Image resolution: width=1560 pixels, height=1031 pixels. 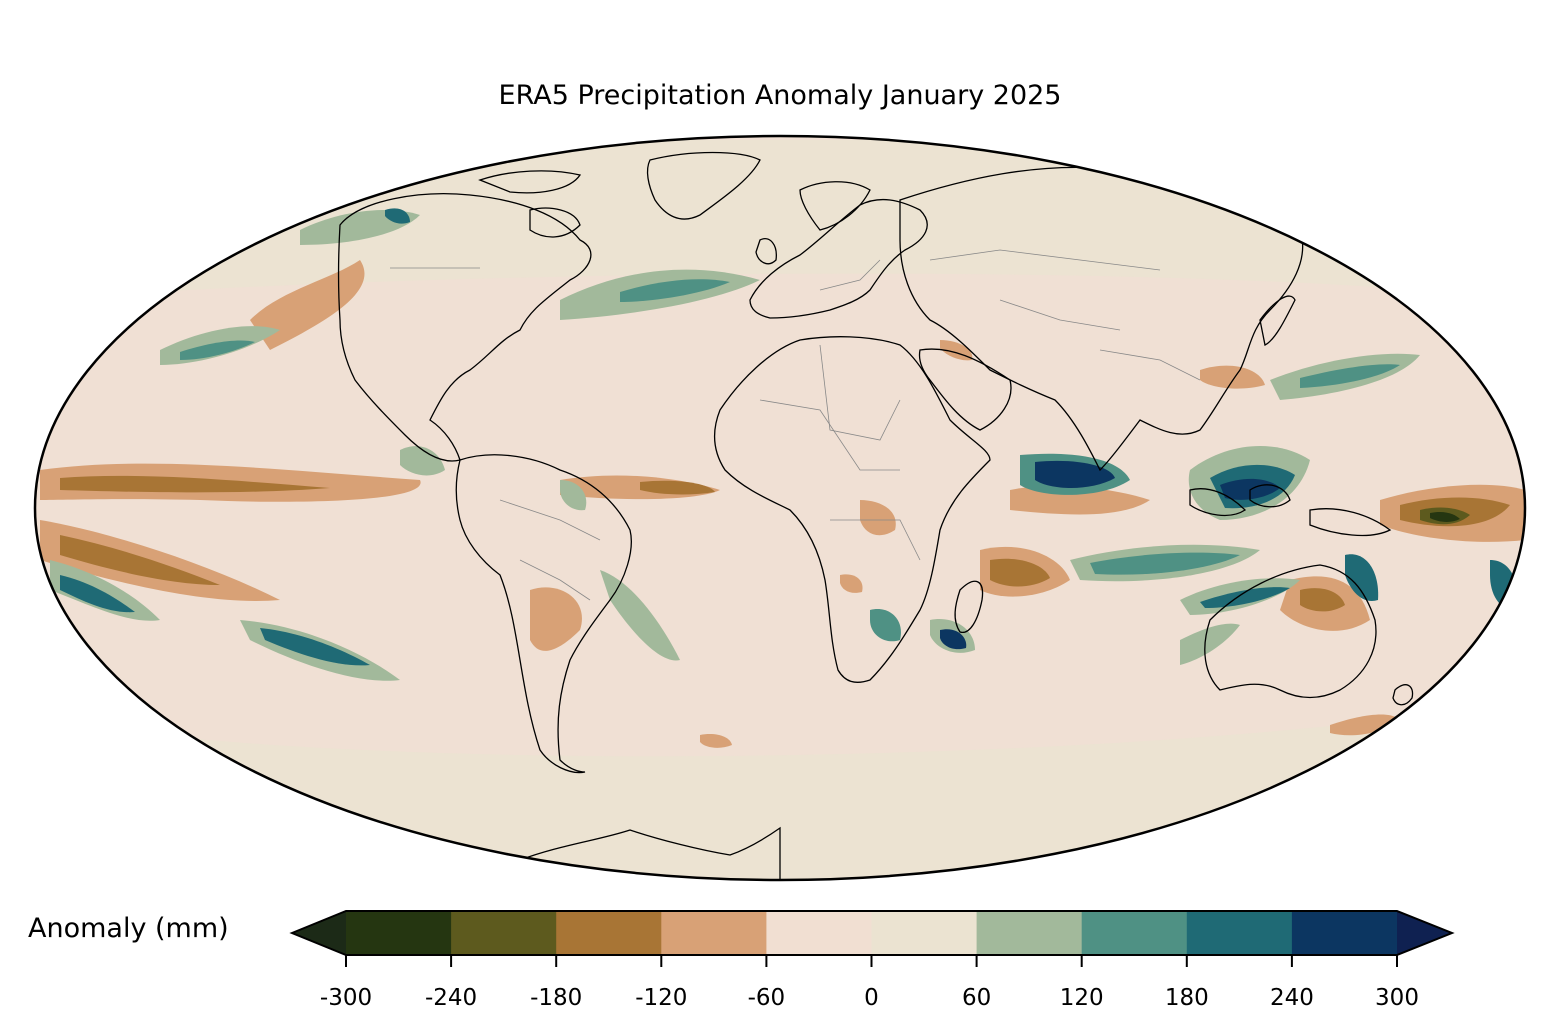 I want to click on colorbar-tick-label: 60, so click(x=976, y=998).